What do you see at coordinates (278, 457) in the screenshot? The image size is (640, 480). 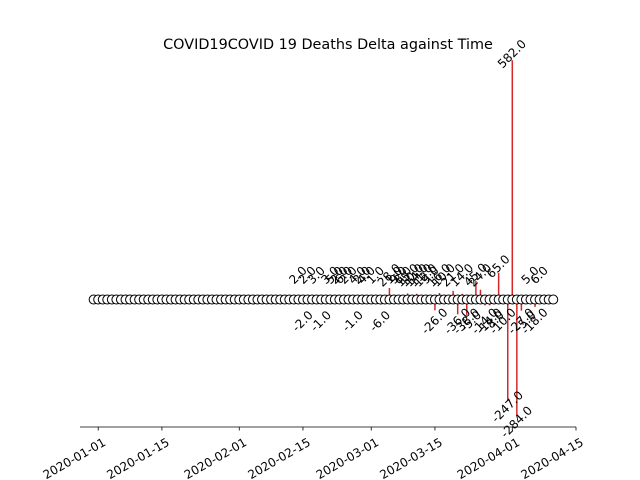 I see `x-tick-label-3: 2020-02-15` at bounding box center [278, 457].